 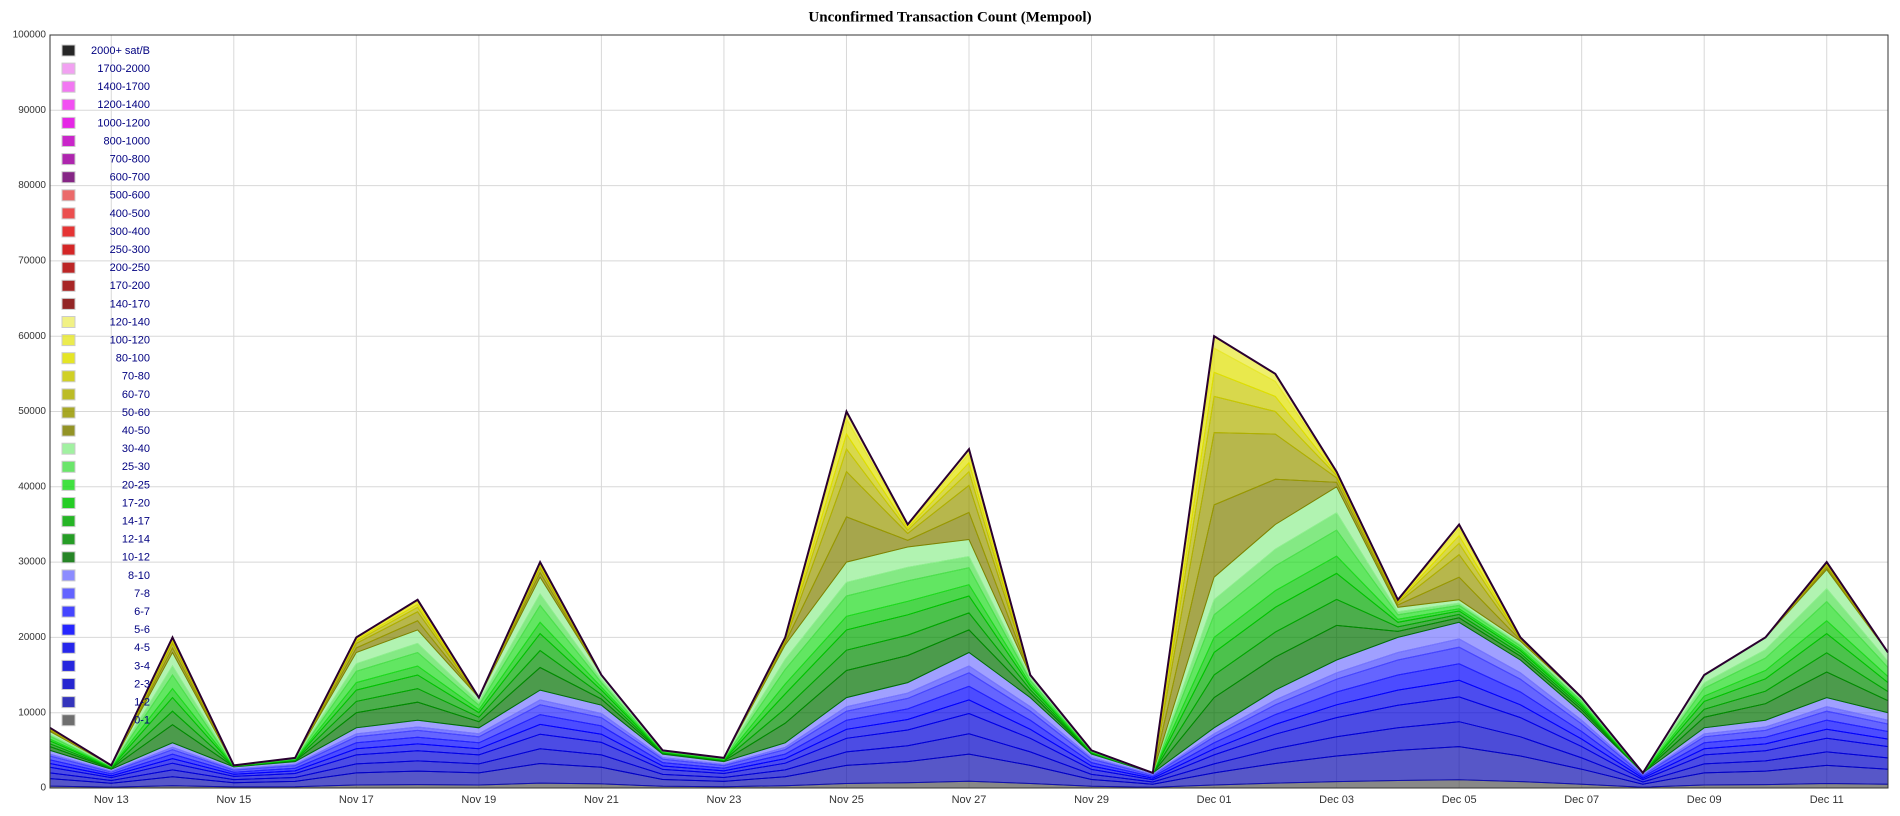 I want to click on legend-label: 170-200, so click(x=130, y=286).